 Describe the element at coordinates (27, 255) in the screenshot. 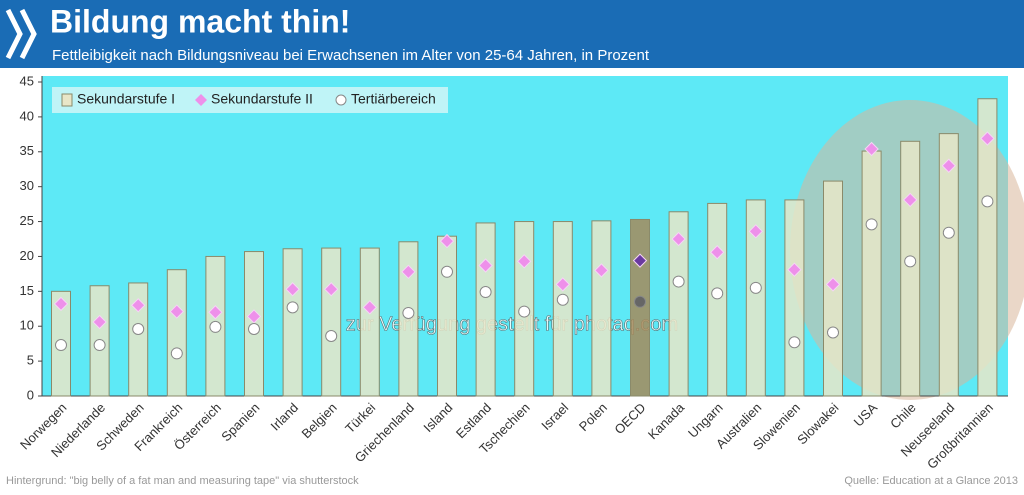

I see `y-tick-label: 20` at that location.